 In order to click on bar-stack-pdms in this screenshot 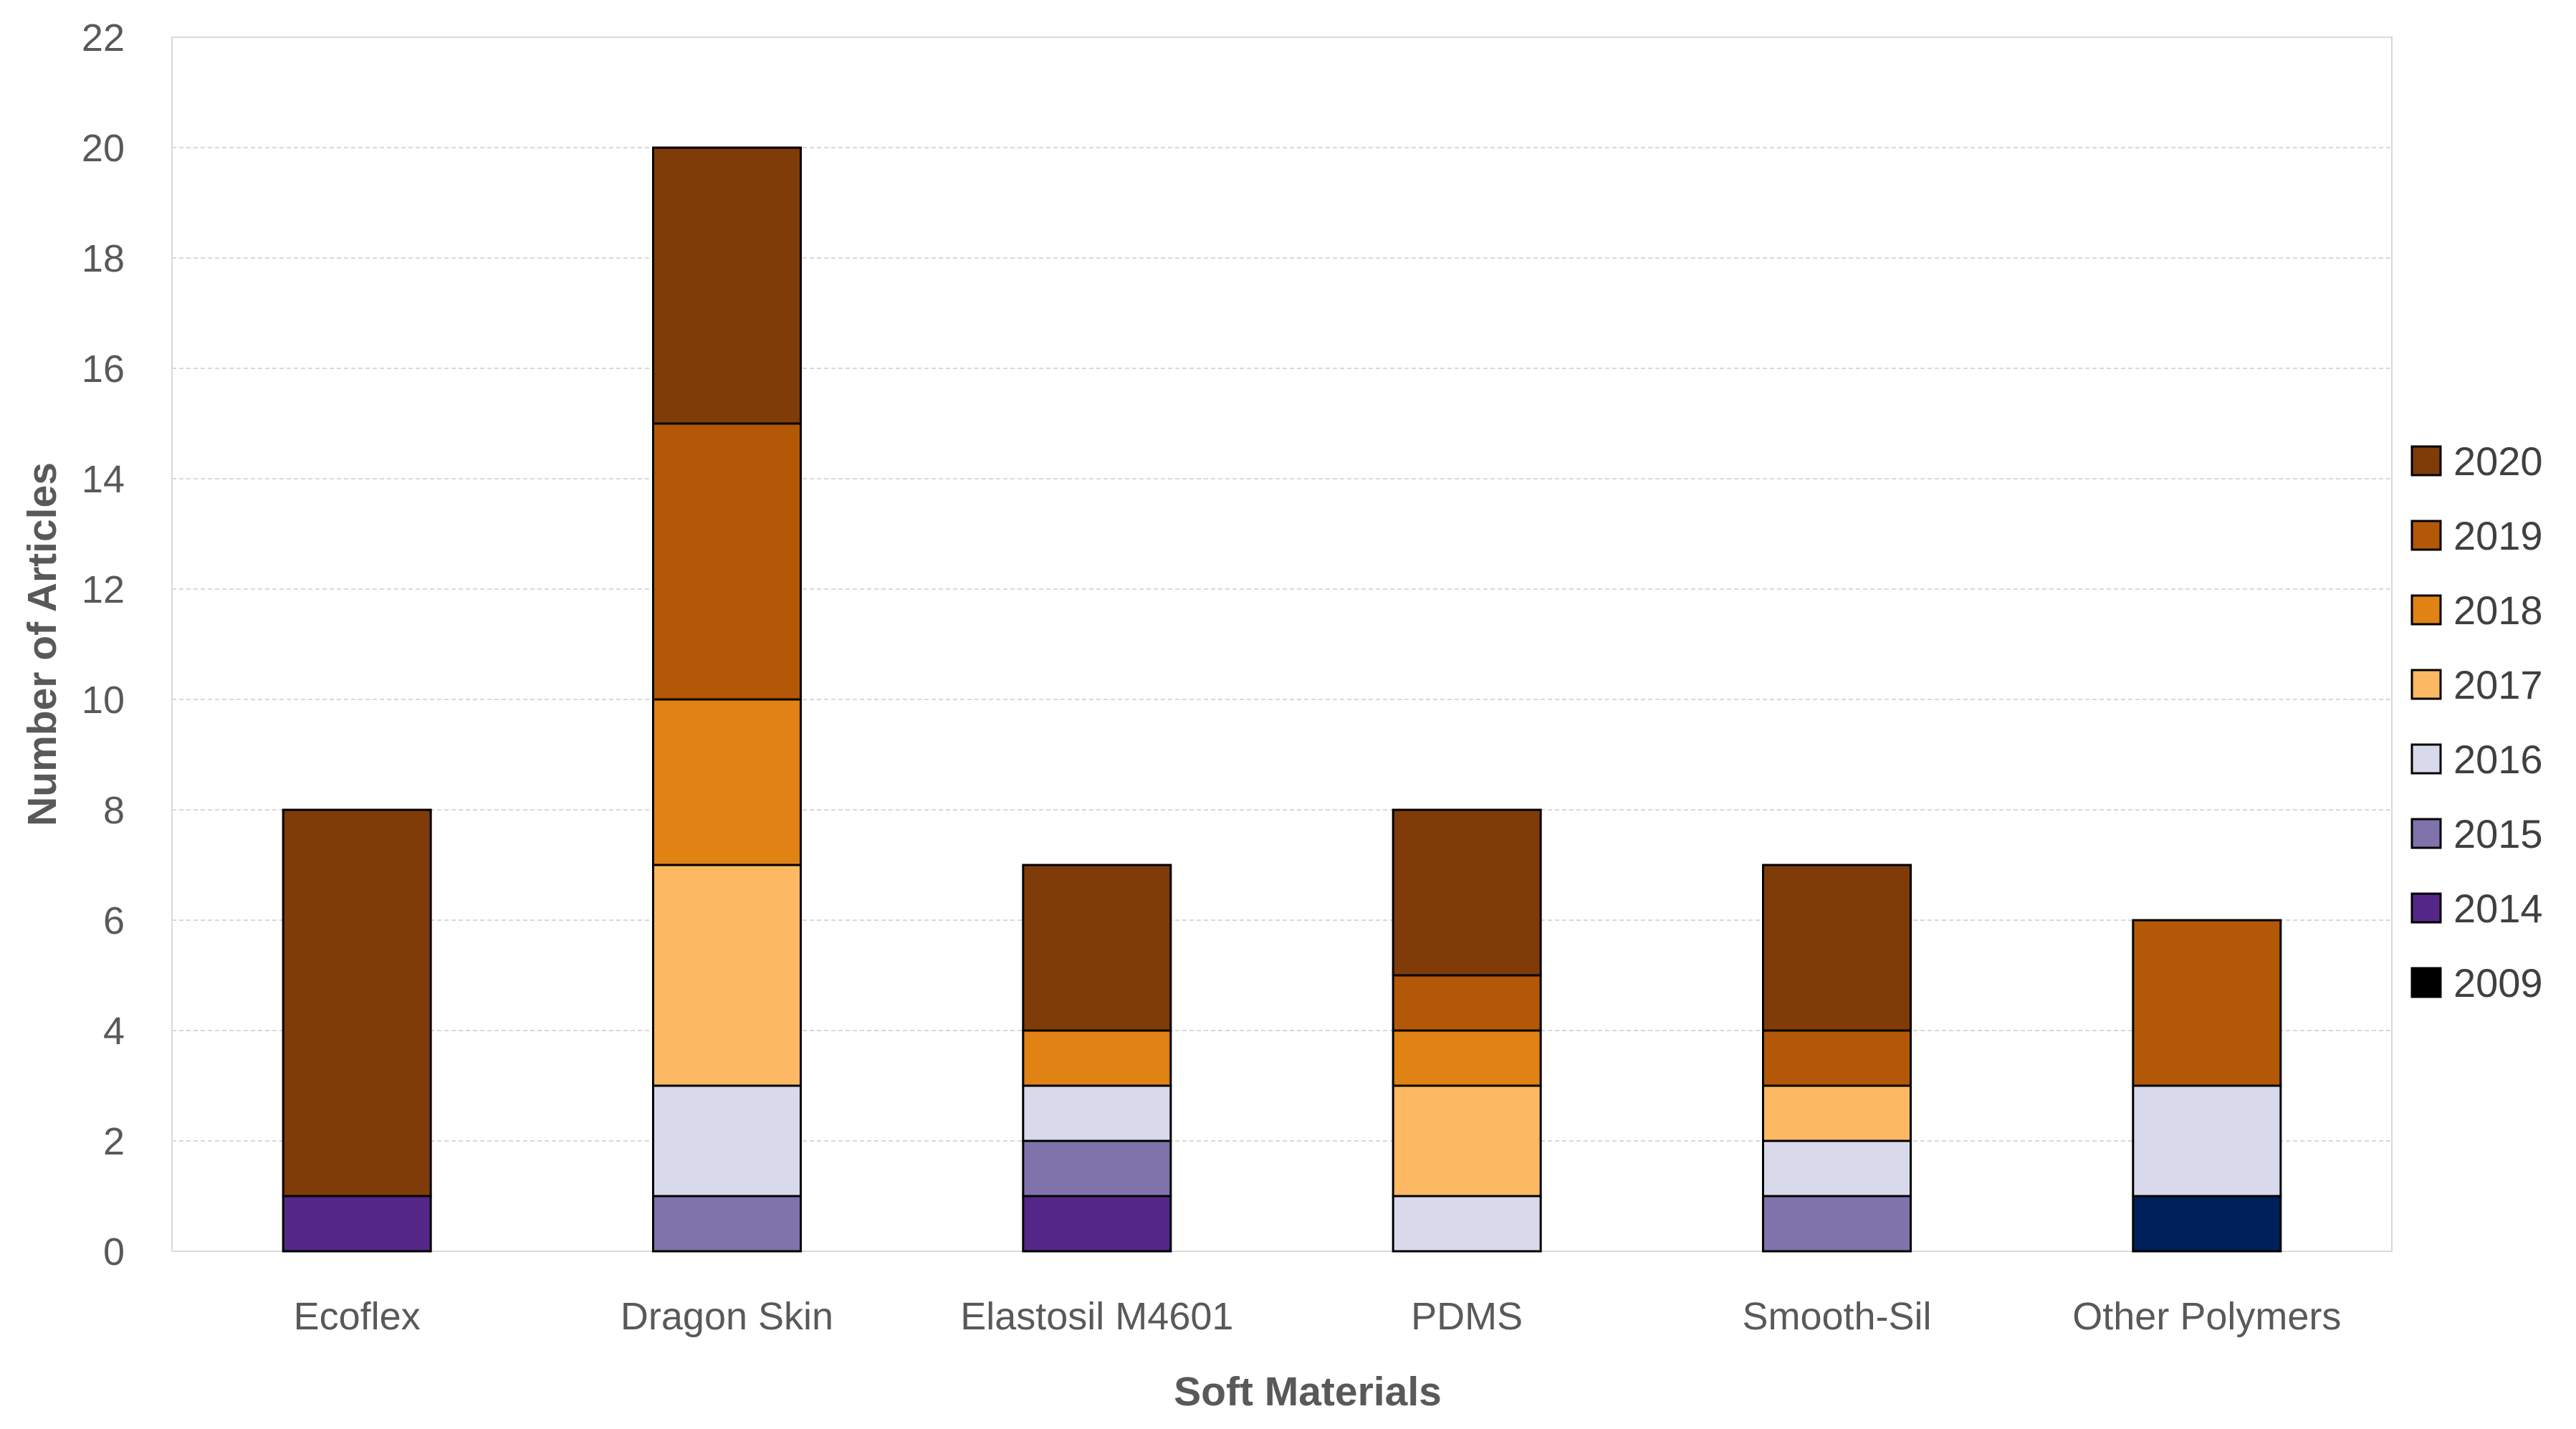, I will do `click(1467, 1030)`.